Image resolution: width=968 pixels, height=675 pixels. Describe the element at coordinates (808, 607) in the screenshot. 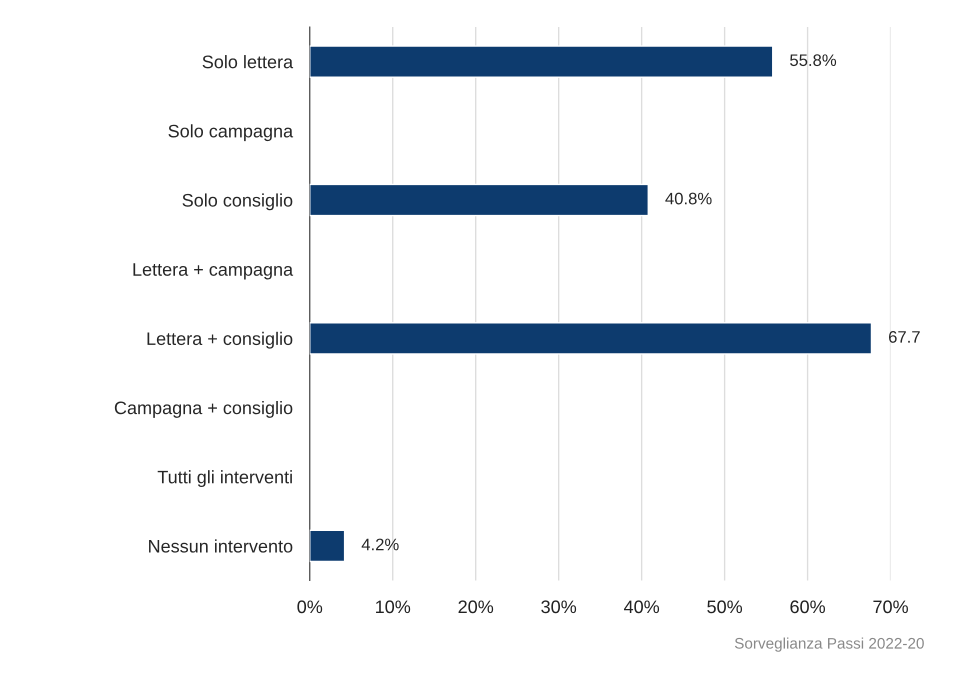

I see `x-tick-label: 60%` at that location.